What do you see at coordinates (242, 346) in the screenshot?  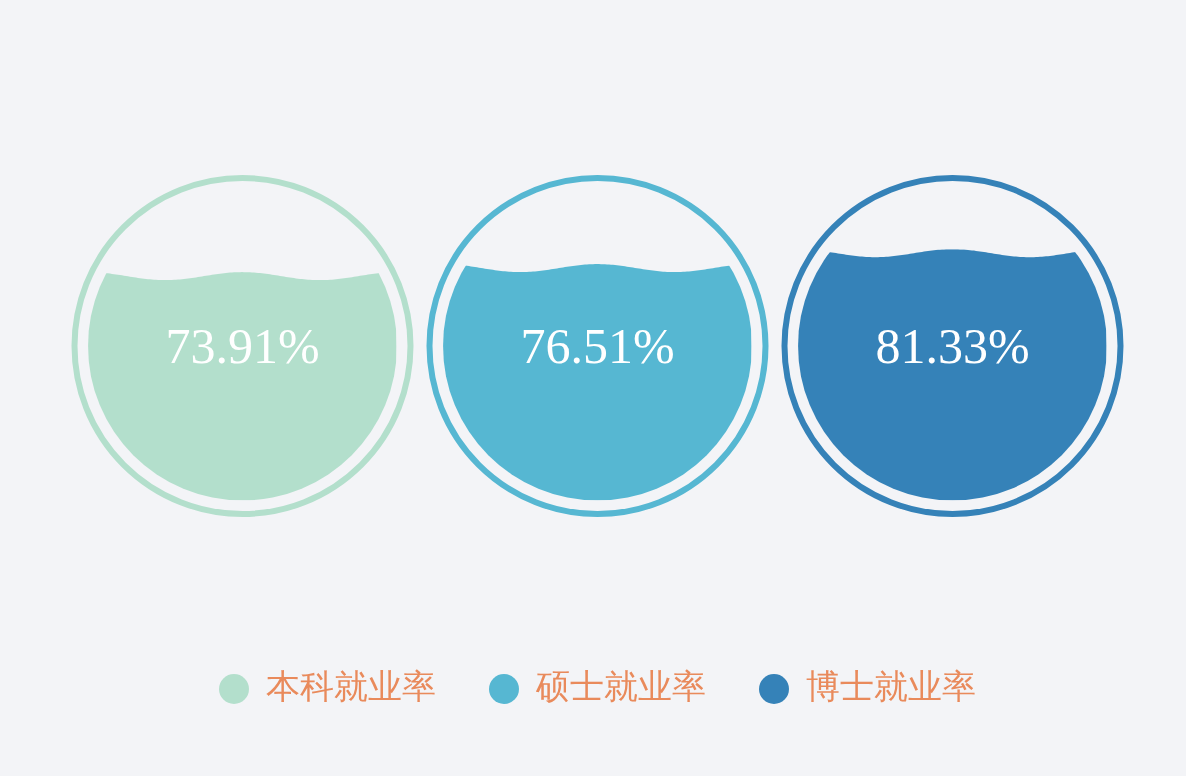 I see `data-label: 73.91%` at bounding box center [242, 346].